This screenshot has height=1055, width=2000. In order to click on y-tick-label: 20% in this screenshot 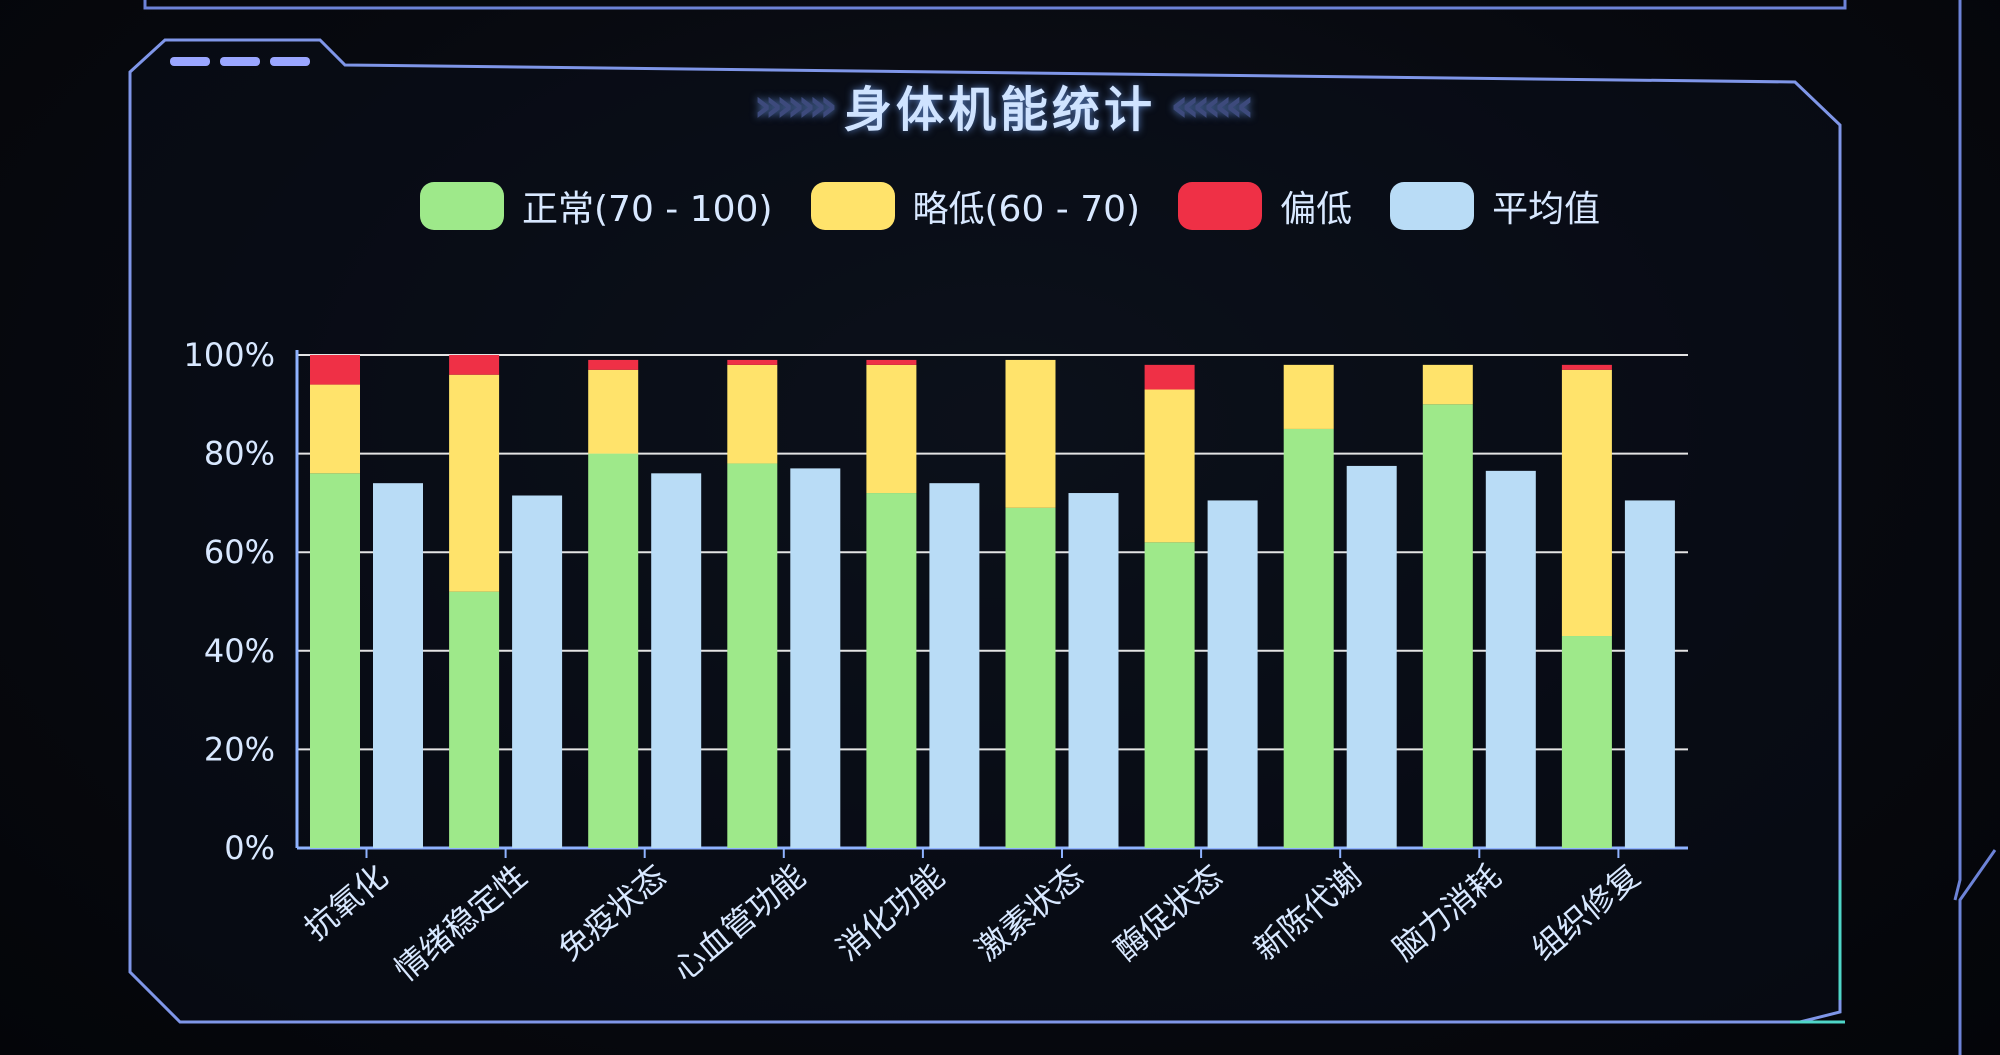, I will do `click(239, 749)`.